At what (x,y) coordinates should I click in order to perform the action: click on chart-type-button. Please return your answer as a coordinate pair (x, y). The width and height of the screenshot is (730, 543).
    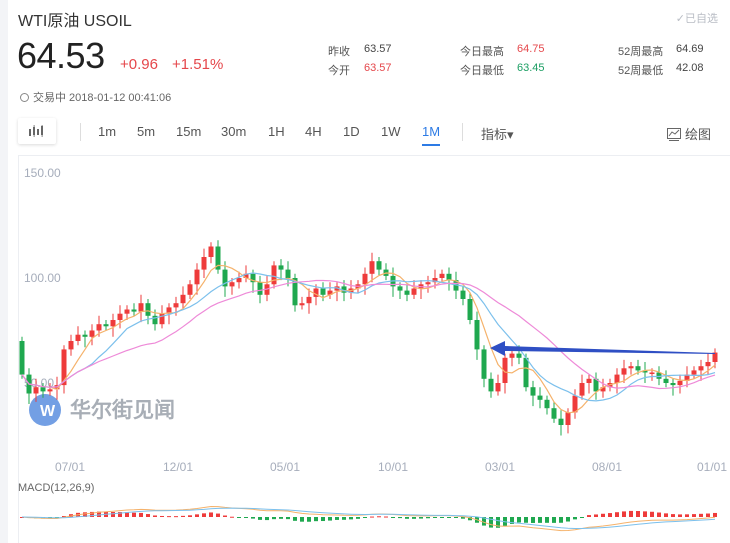
    Looking at the image, I should click on (37, 131).